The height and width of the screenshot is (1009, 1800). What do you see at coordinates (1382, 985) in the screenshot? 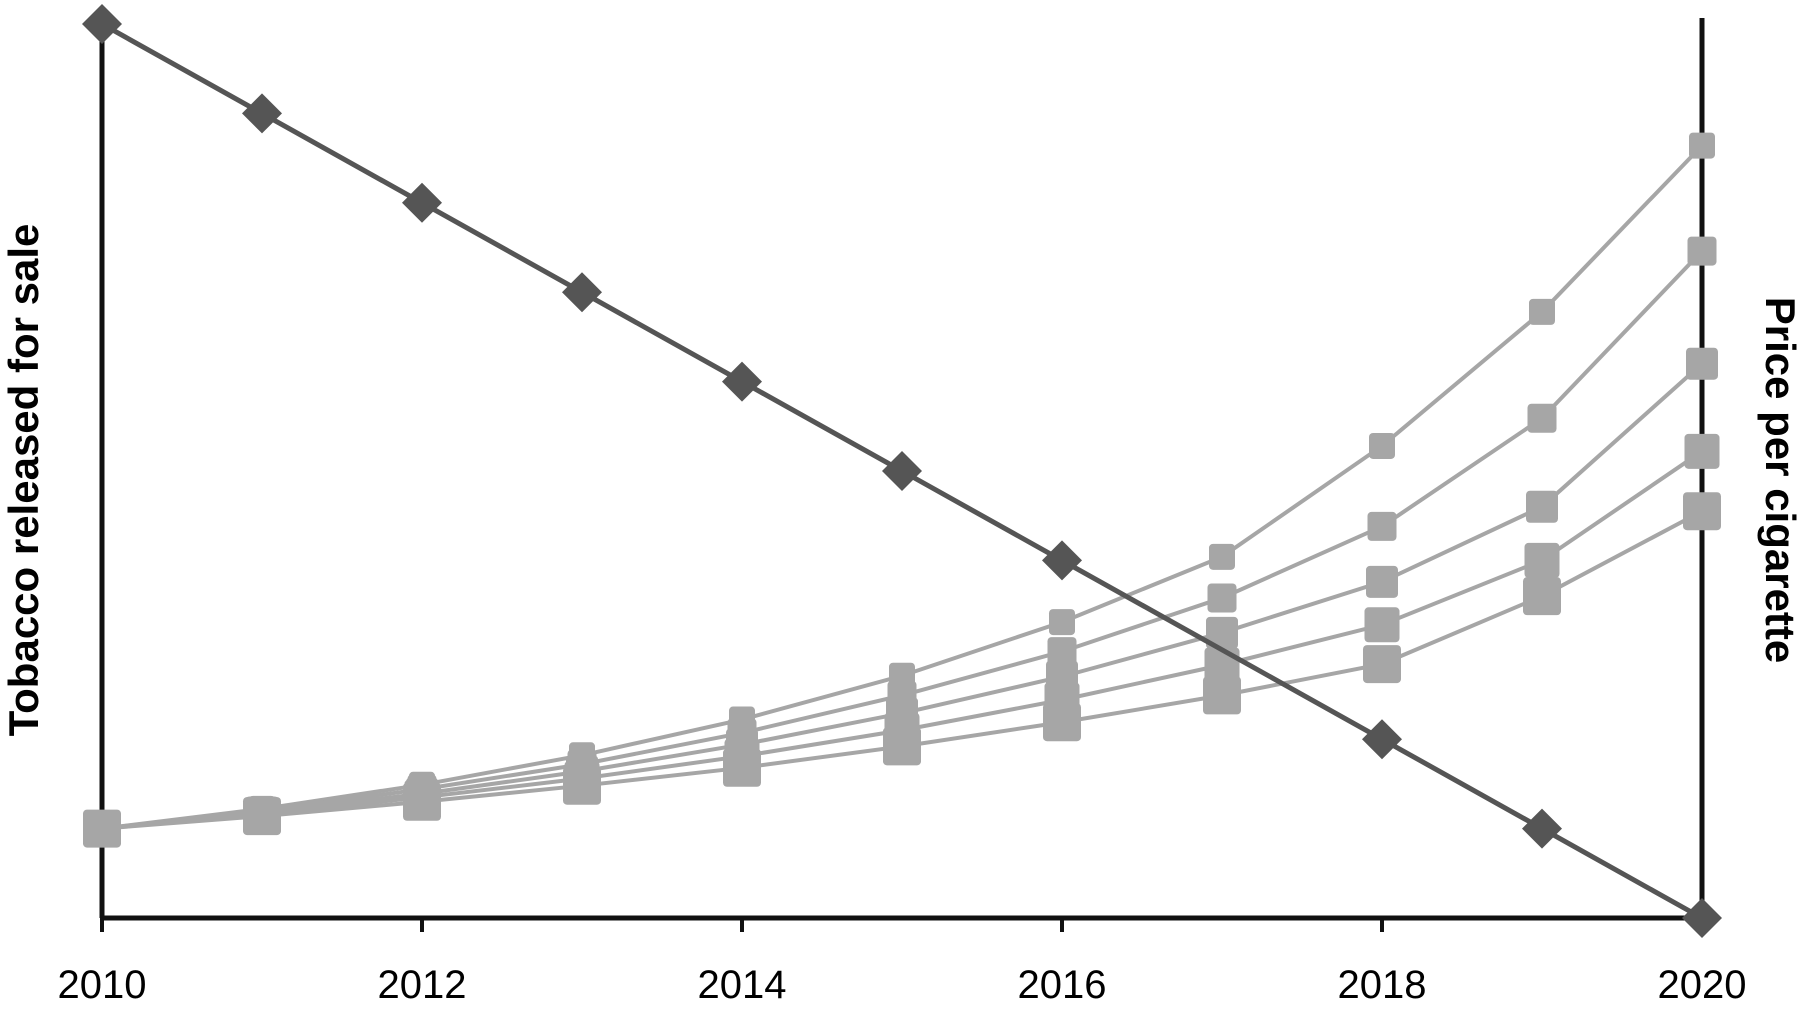
I see `x-tick-label: 2018` at bounding box center [1382, 985].